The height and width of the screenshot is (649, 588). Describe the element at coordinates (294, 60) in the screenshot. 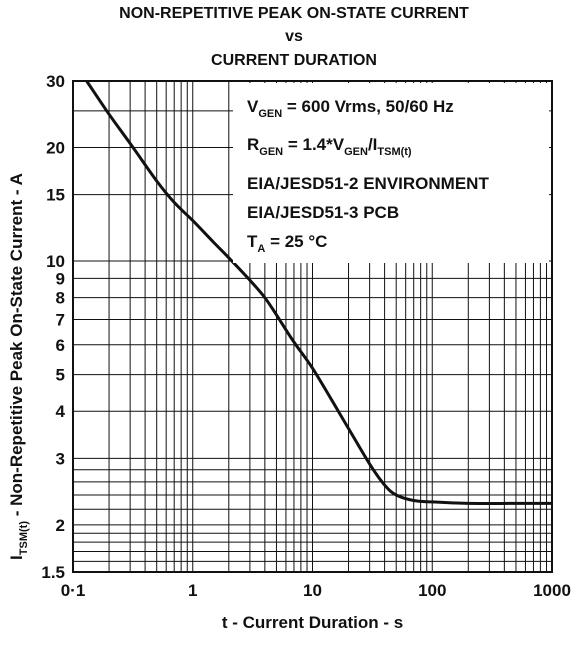

I see `chart-title-line-3: CURRENT DURATION` at that location.